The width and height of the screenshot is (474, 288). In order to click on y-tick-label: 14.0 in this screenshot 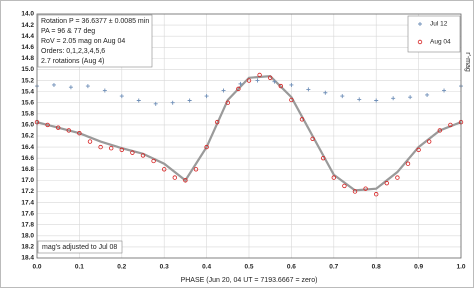, I will do `click(27, 14)`.